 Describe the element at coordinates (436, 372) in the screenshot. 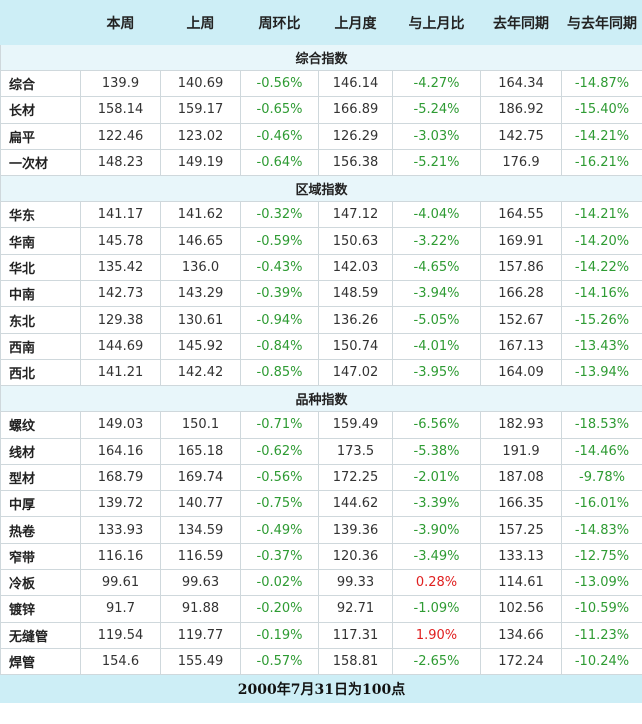

I see `cell-month-over-month: -3.95%` at that location.